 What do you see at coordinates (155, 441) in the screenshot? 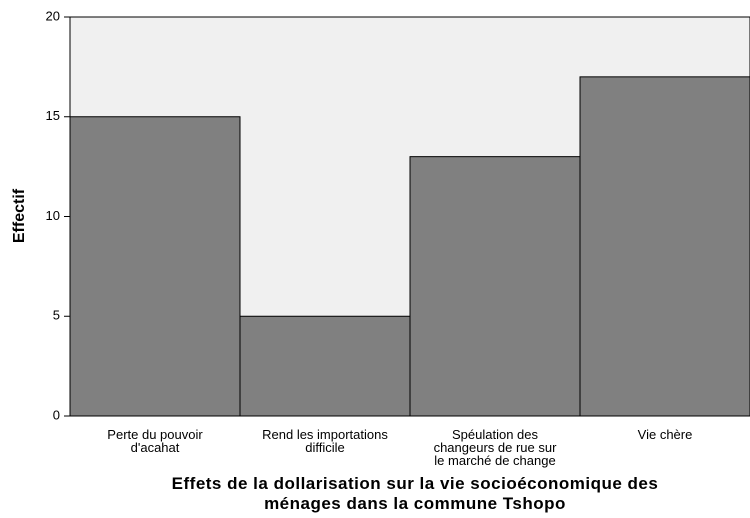
I see `x-tick-label: Perte du pouvoir d'acahat` at bounding box center [155, 441].